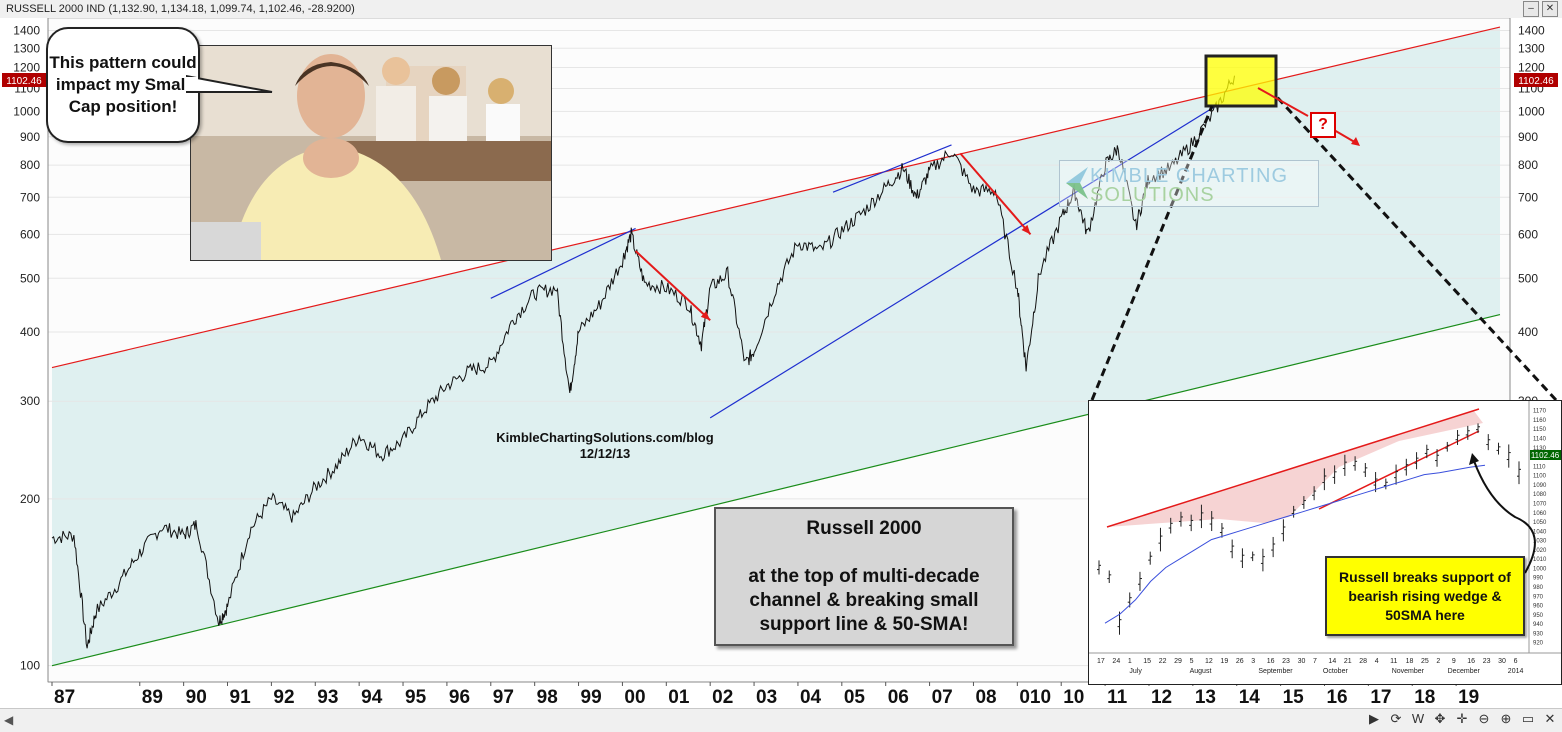  Describe the element at coordinates (1504, 517) in the screenshot. I see `curved-arrow` at that location.